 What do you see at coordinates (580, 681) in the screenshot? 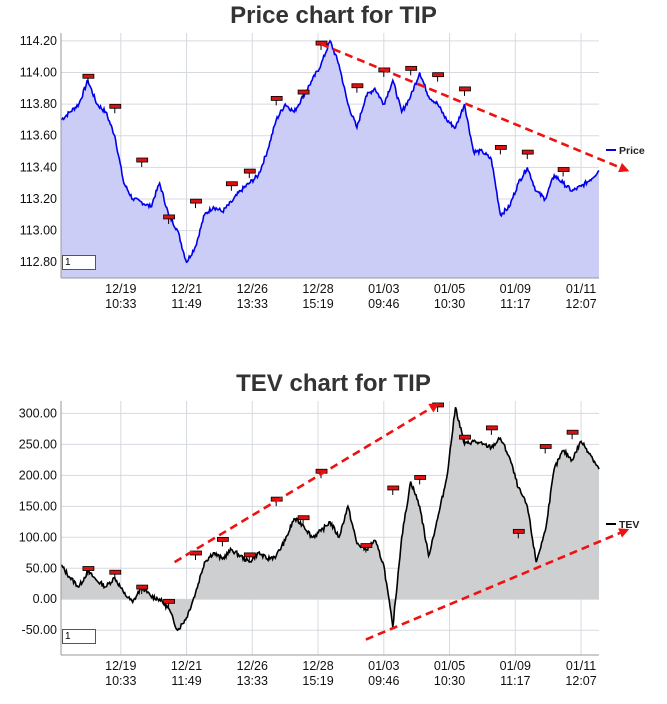
I see `tev-x-tick-label-time: 12:07` at bounding box center [580, 681].